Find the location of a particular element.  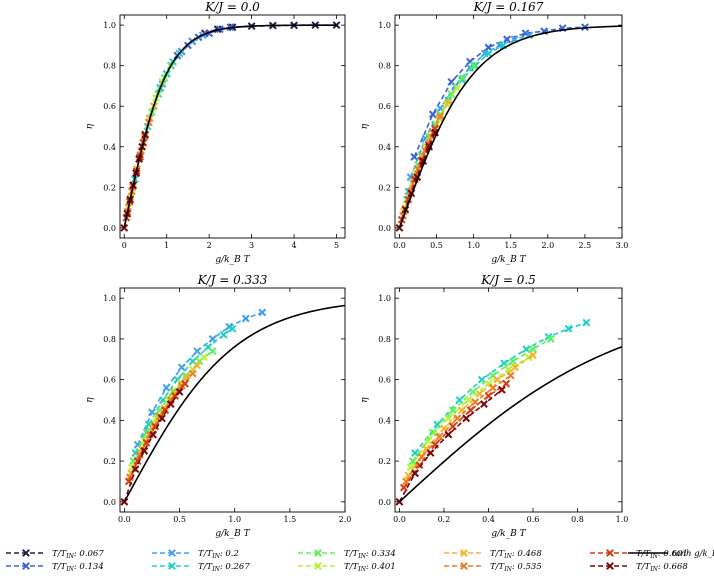

legend-label: T/TIN​: 0.067 is located at coordinates (78, 554).